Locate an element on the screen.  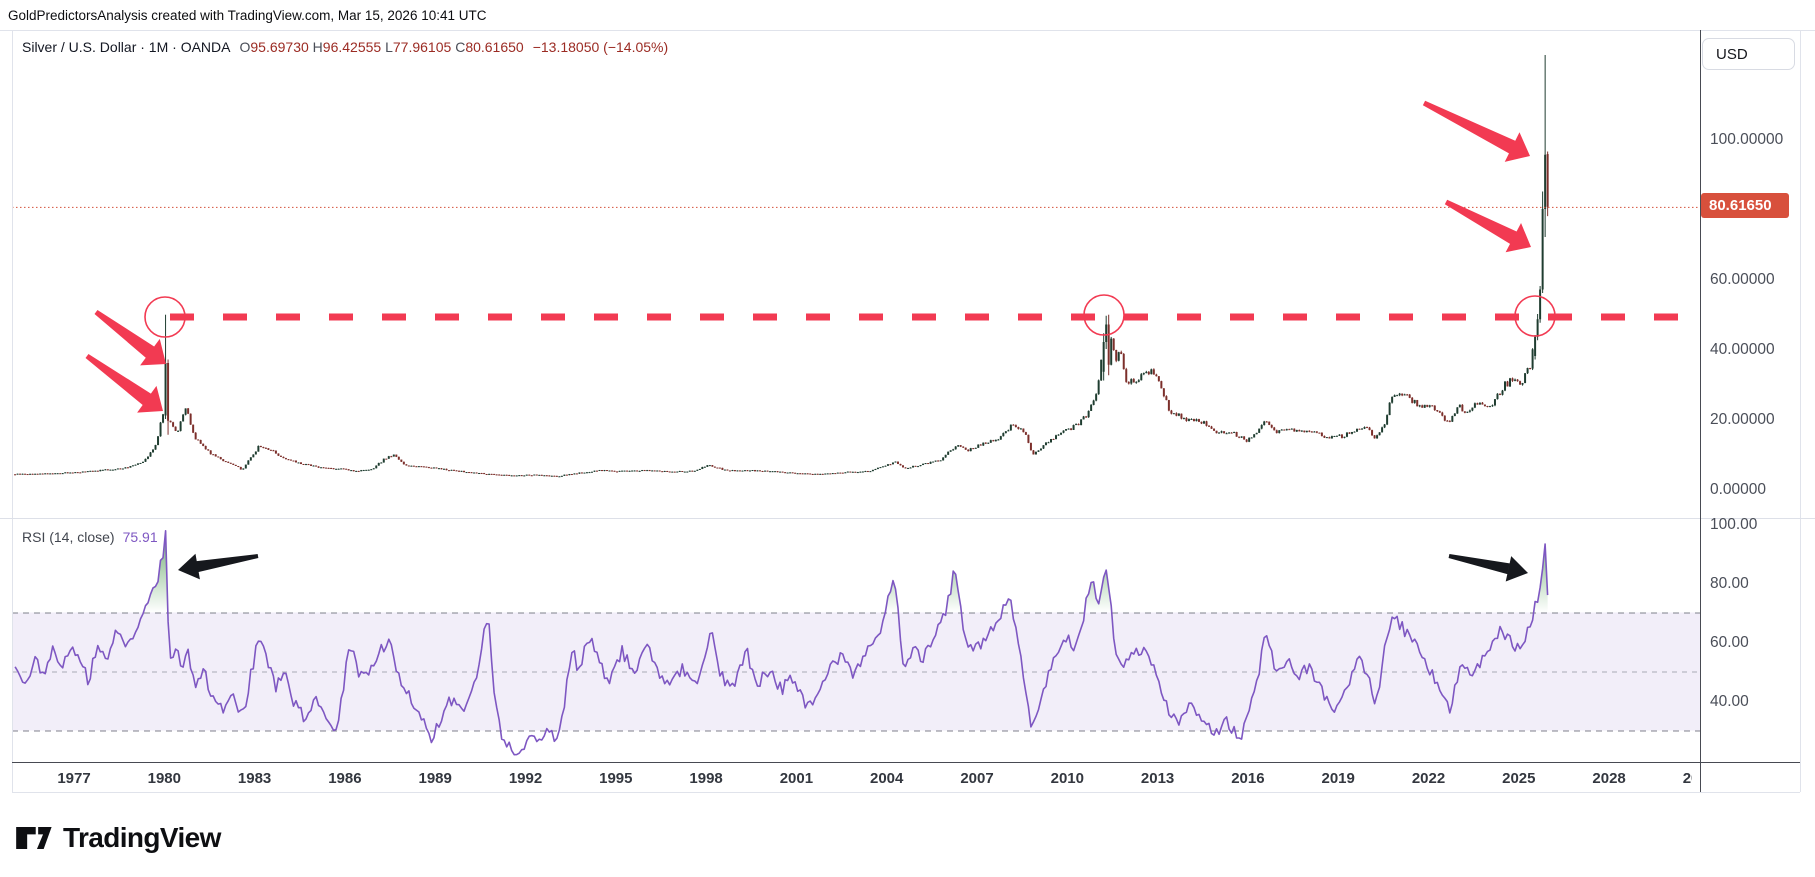
rsi-axis-labels: 100.00 80.00 60.00 40.00 is located at coordinates (1734, 613).